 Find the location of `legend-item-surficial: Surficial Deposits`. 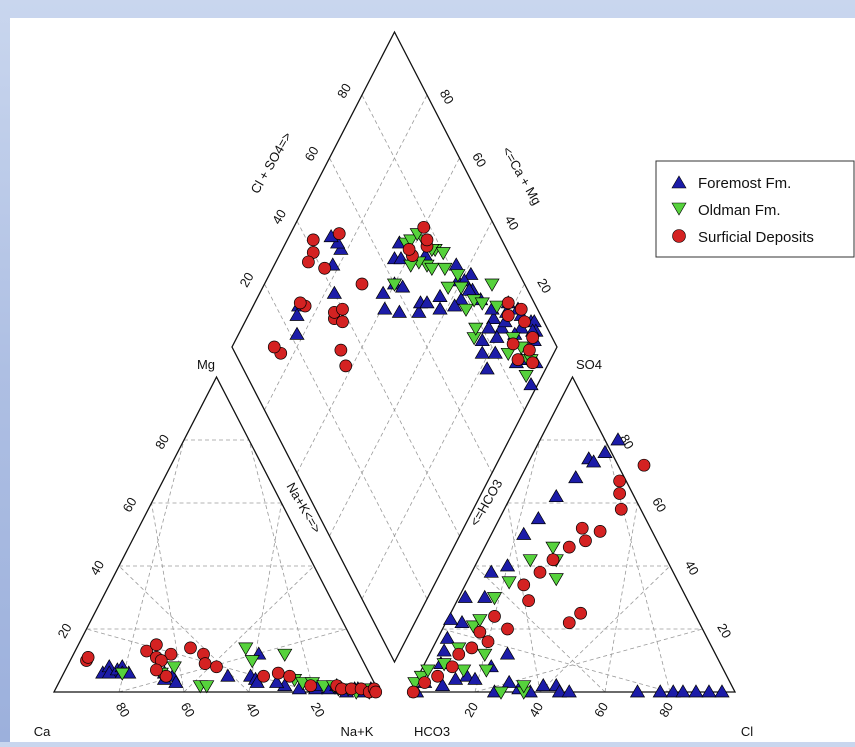

legend-item-surficial: Surficial Deposits is located at coordinates (743, 237).